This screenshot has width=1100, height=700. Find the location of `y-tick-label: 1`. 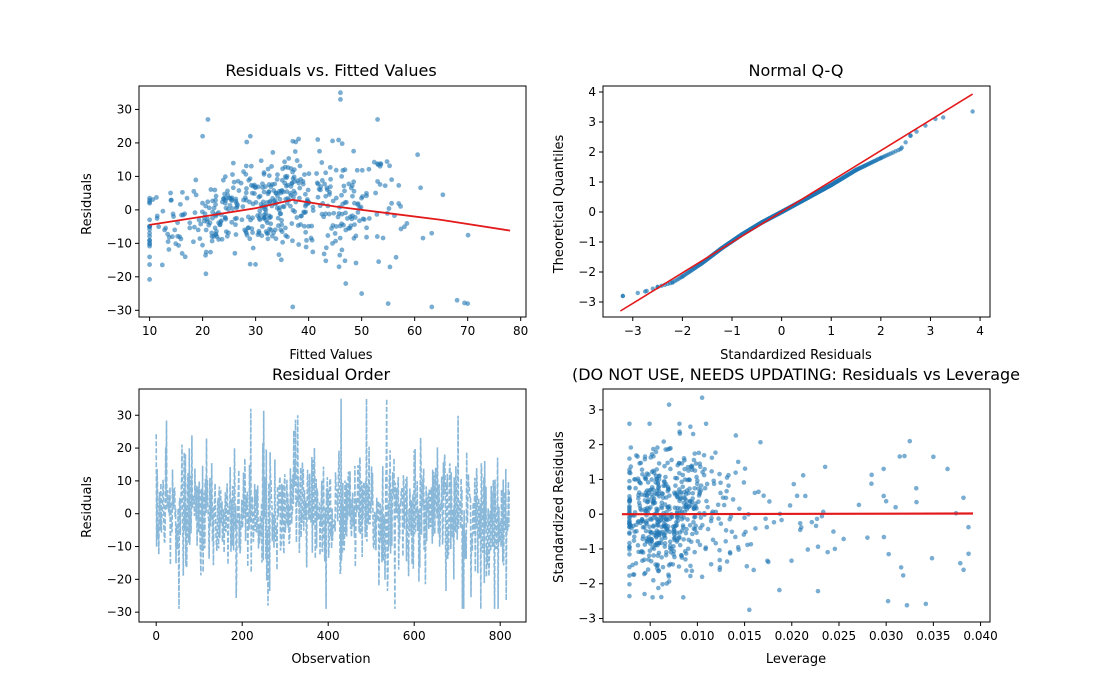

y-tick-label: 1 is located at coordinates (592, 182).